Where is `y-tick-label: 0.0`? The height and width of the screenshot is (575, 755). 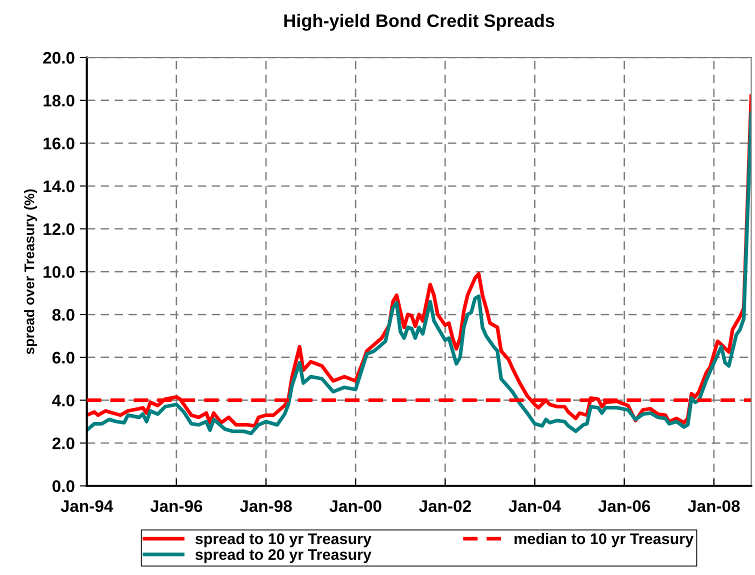 y-tick-label: 0.0 is located at coordinates (63, 486).